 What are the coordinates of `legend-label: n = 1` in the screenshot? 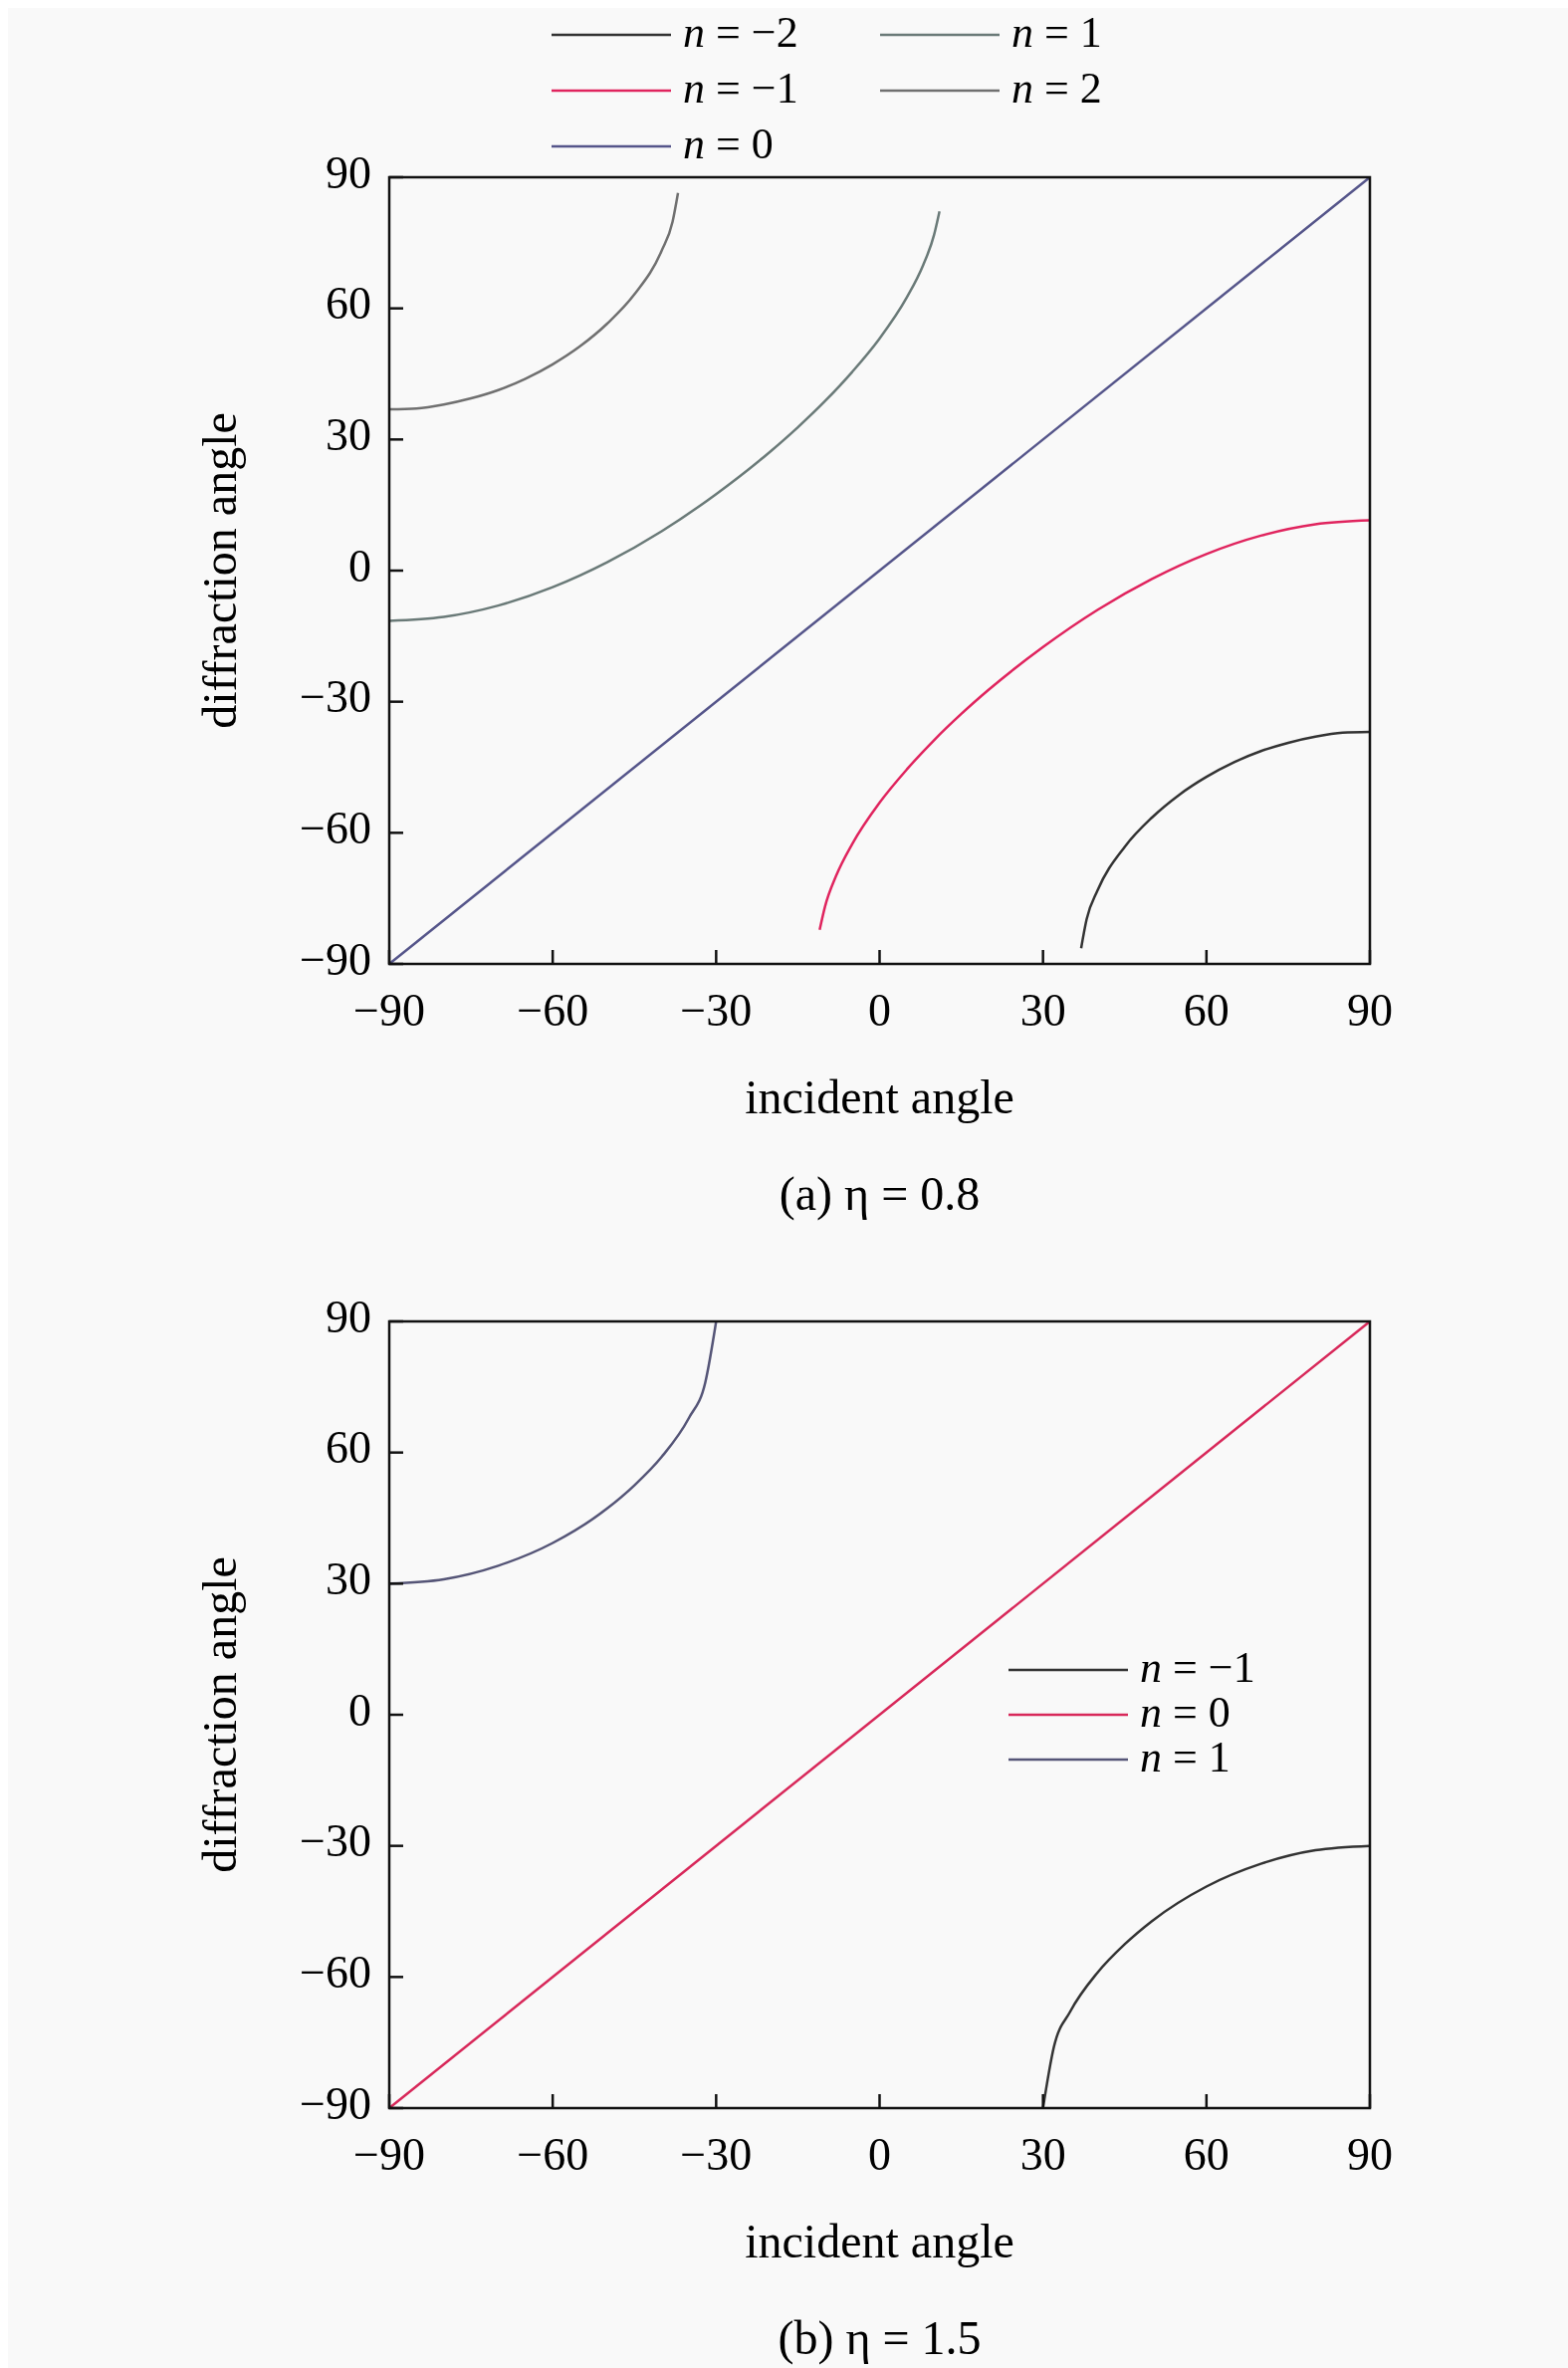 It's located at (1056, 33).